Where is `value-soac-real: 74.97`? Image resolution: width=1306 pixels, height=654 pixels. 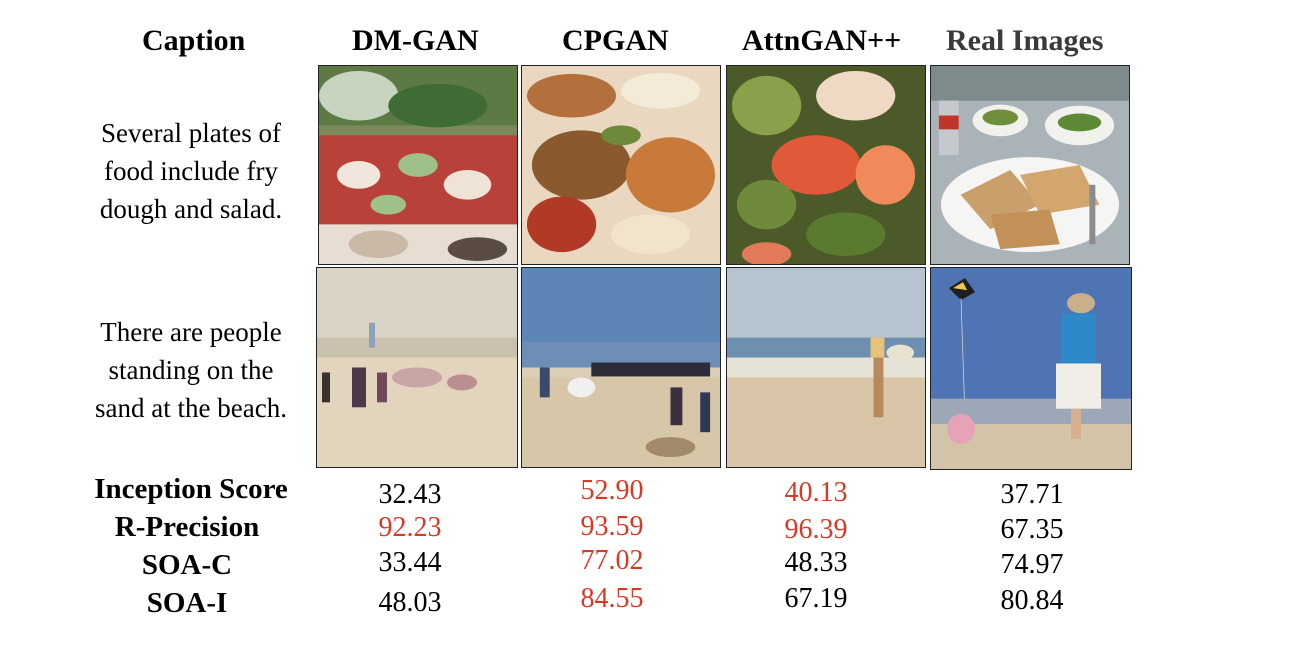 value-soac-real: 74.97 is located at coordinates (1032, 564).